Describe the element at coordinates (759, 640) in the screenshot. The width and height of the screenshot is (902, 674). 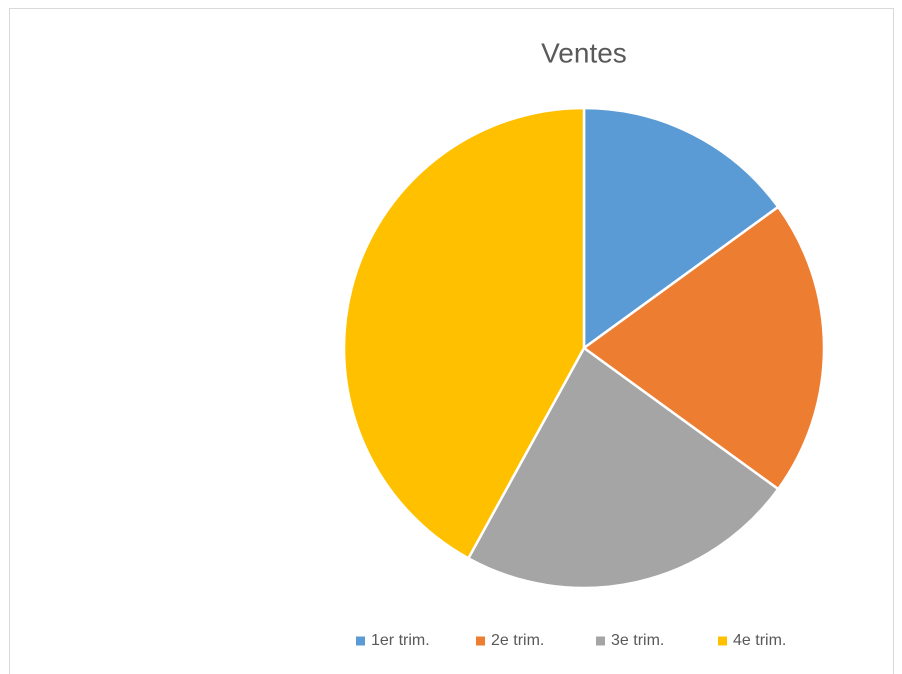
I see `legend-label: 4e trim.` at that location.